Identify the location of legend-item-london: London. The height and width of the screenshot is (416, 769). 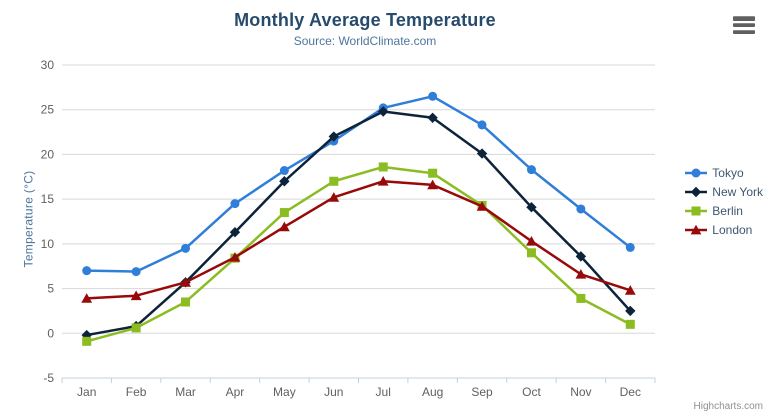
(724, 230).